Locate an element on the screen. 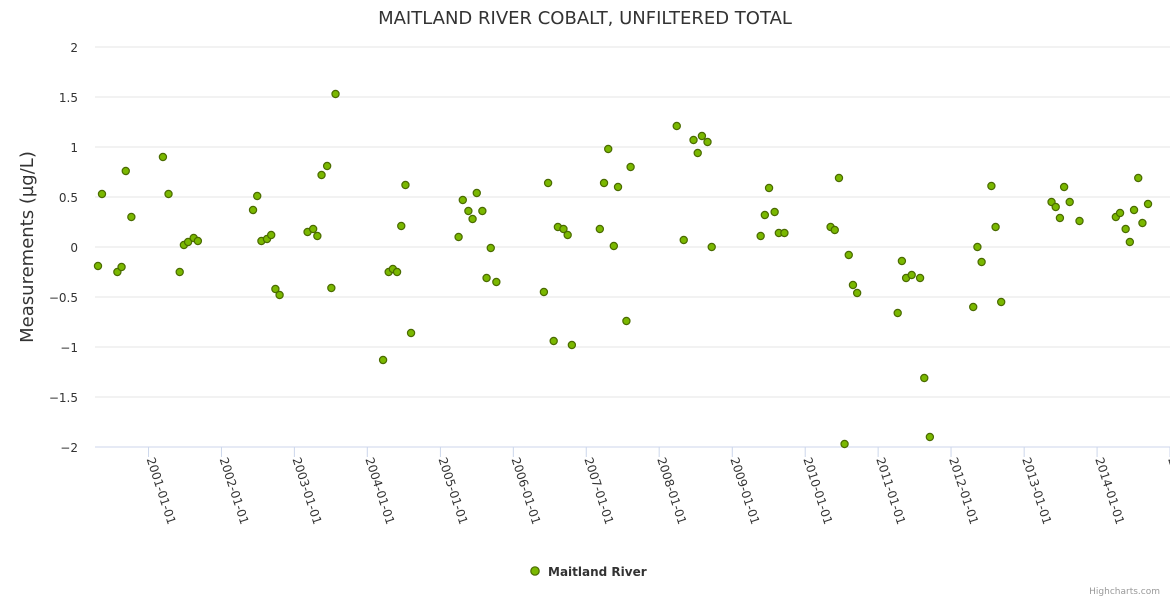 The image size is (1170, 600). y-tick-label: 0 is located at coordinates (74, 248).